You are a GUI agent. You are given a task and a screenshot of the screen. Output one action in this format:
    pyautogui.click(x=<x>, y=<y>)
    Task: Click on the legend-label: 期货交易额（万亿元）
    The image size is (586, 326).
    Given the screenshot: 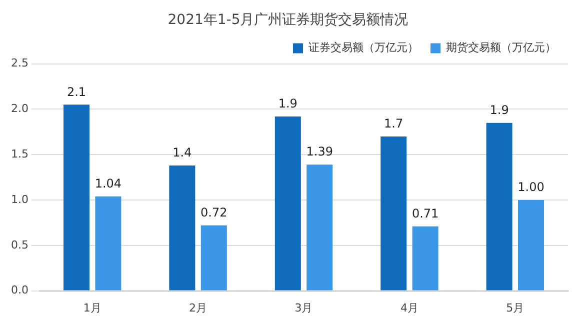 What is the action you would take?
    pyautogui.click(x=501, y=47)
    